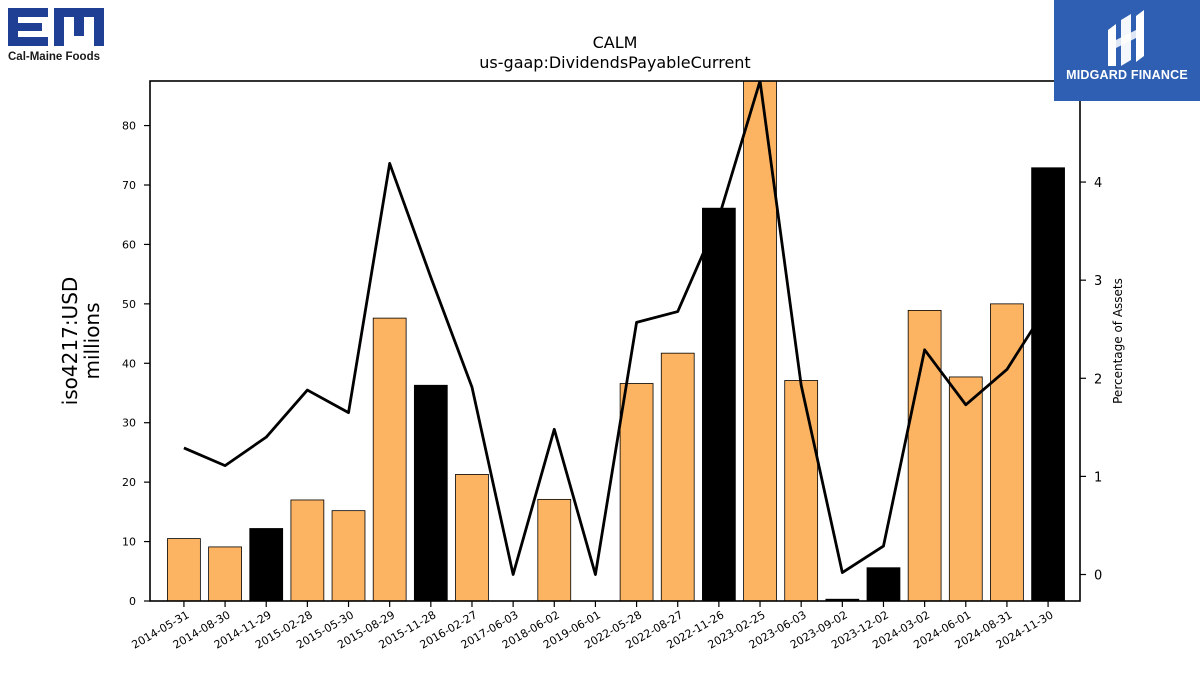 The image size is (1200, 675). Describe the element at coordinates (614, 62) in the screenshot. I see `chart-subtitle: us-gaap:DividendsPayableCurrent` at that location.